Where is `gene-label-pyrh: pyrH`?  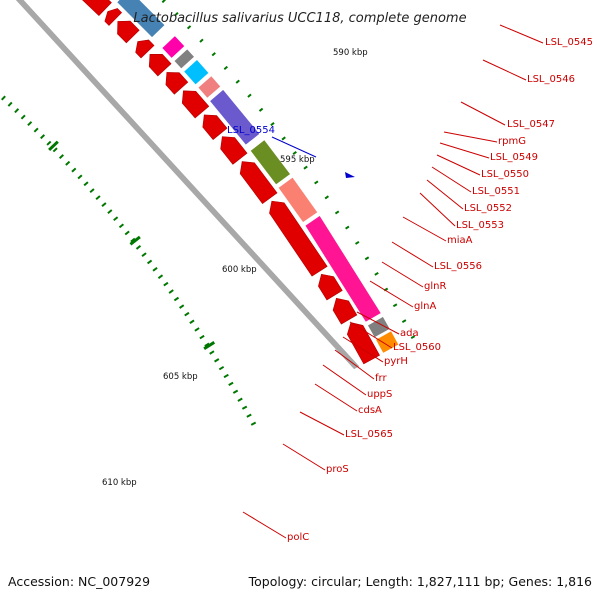 gene-label-pyrh: pyrH is located at coordinates (396, 361).